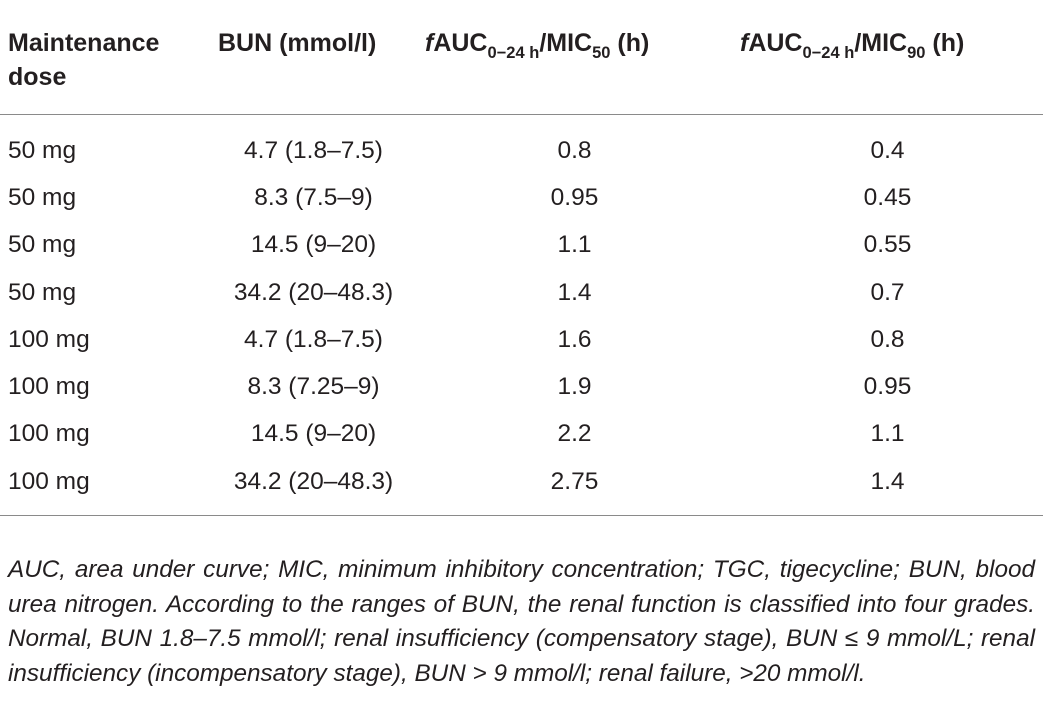 This screenshot has width=1043, height=717. Describe the element at coordinates (313, 197) in the screenshot. I see `cell-bun: 8.3 (7.5–9)` at that location.